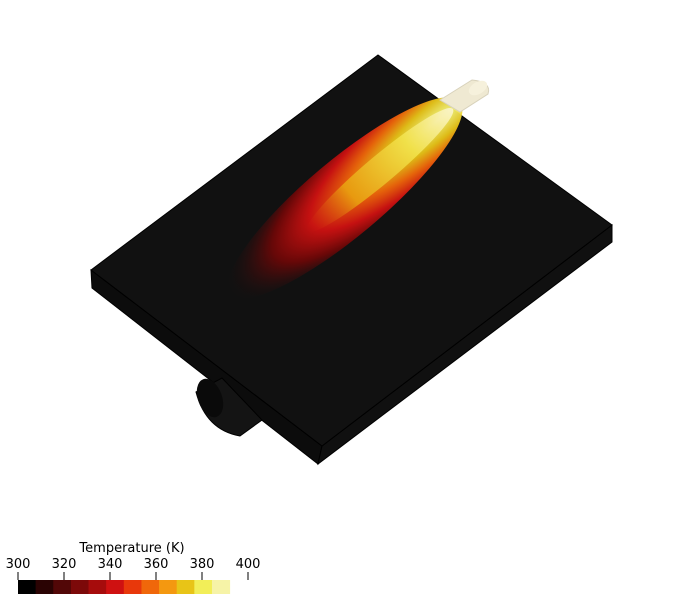  What do you see at coordinates (229, 407) in the screenshot?
I see `cylinder-stub` at bounding box center [229, 407].